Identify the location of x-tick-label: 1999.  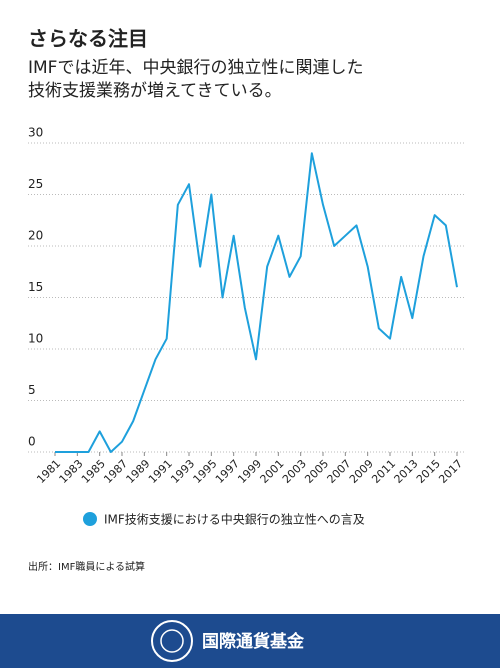
(249, 471).